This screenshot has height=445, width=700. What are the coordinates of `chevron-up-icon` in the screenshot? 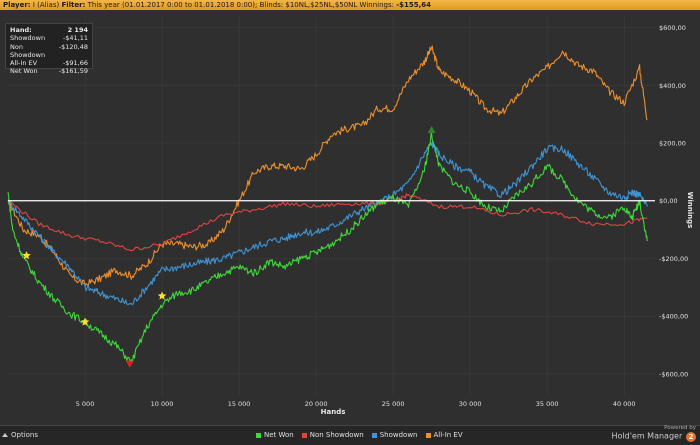 It's located at (5, 435).